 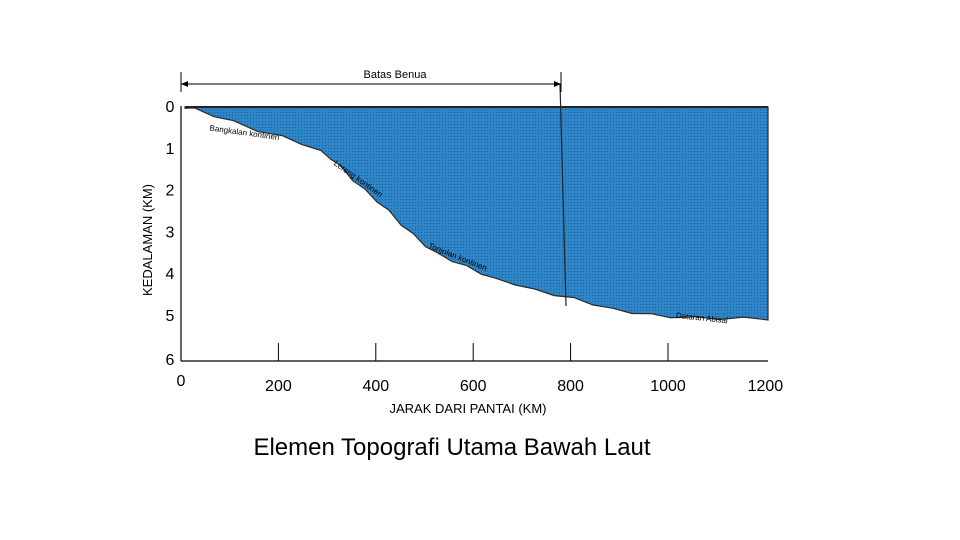 What do you see at coordinates (170, 274) in the screenshot?
I see `y-tick-label: 4` at bounding box center [170, 274].